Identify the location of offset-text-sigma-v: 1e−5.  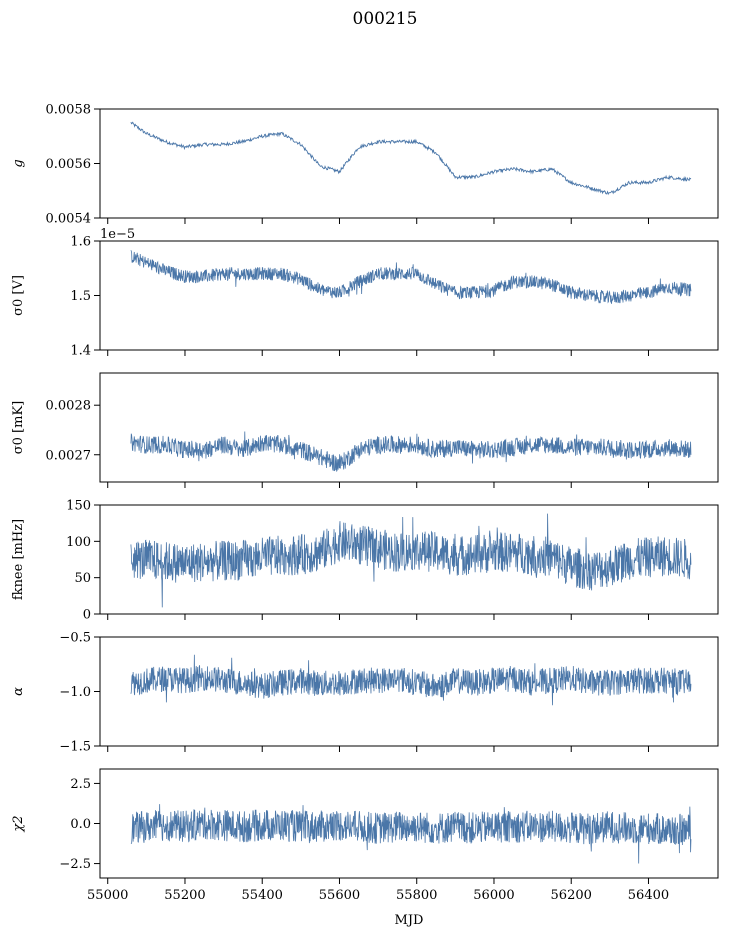
(117, 234).